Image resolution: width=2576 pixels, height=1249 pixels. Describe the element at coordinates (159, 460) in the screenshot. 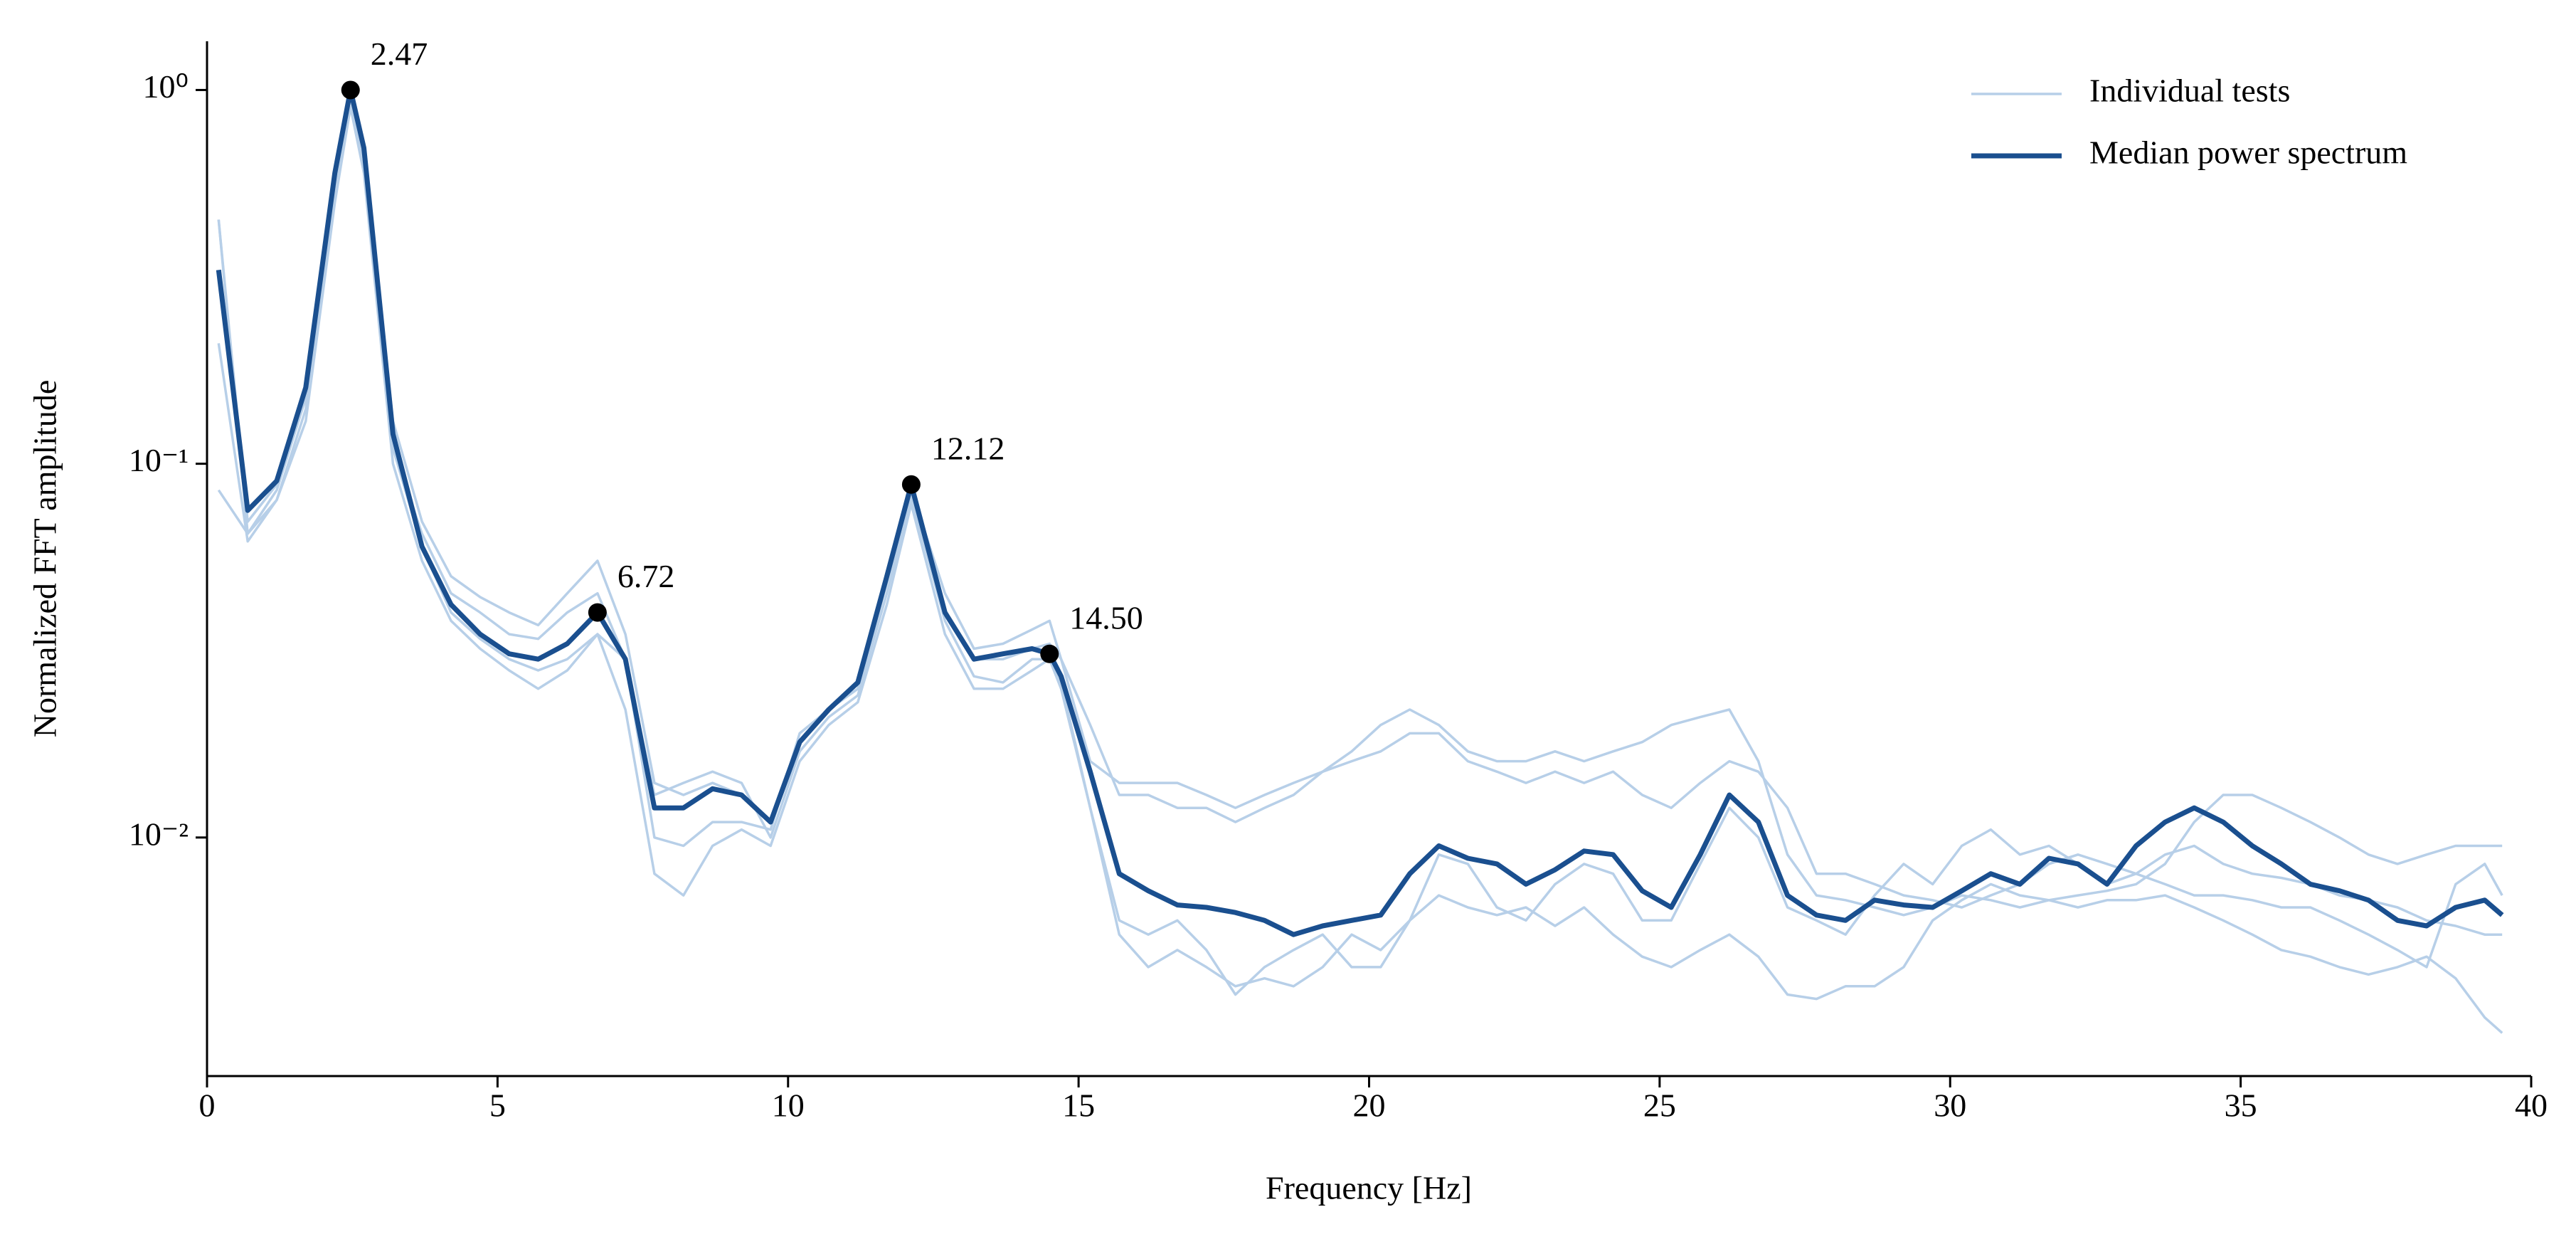

I see `y-tick-label: 10⁻¹` at that location.